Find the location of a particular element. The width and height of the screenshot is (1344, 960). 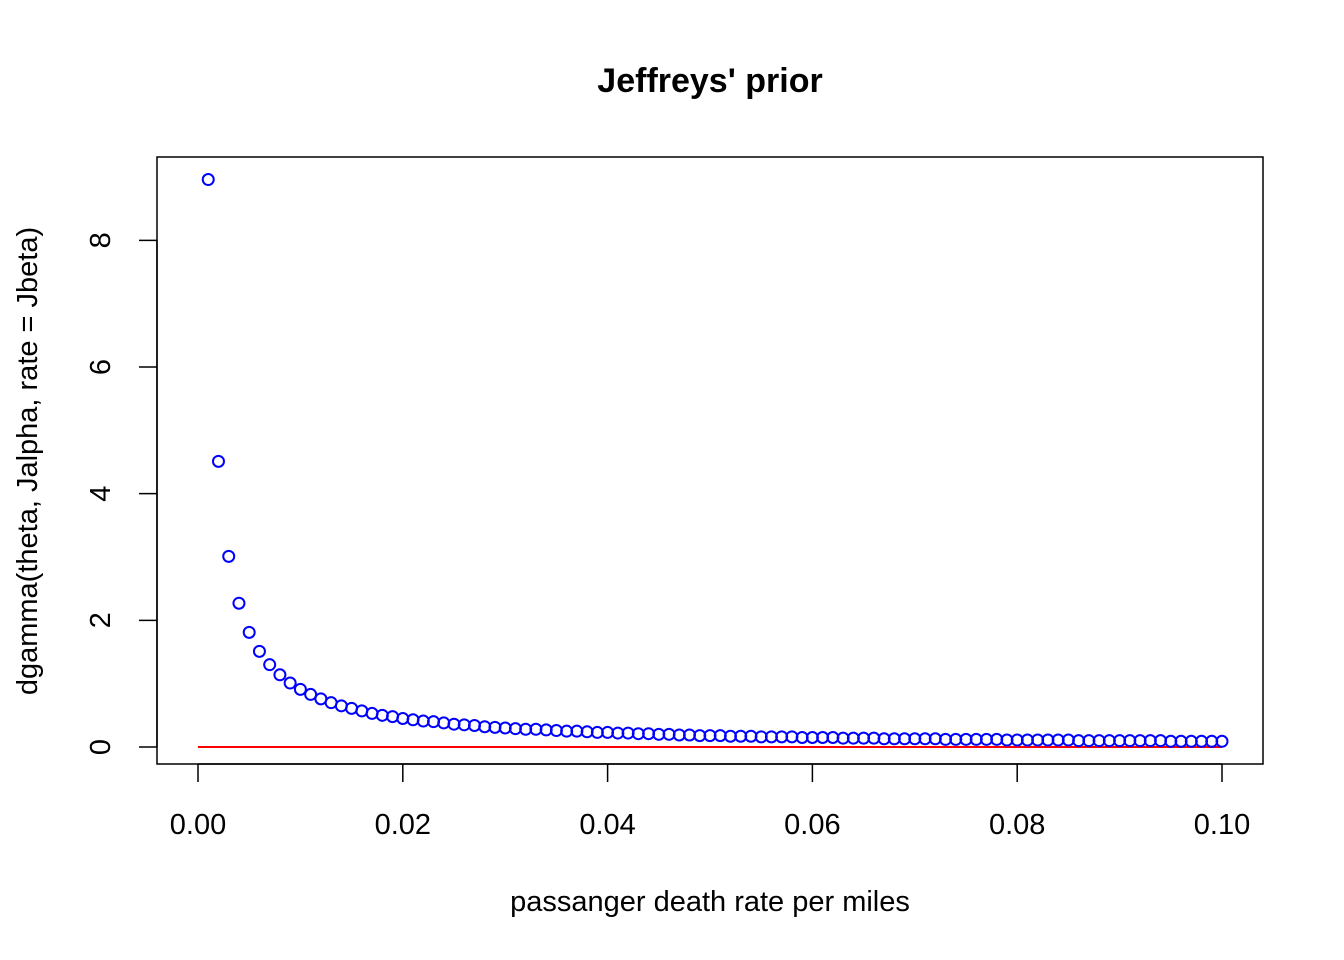

y-tick-label: 2 is located at coordinates (101, 620).